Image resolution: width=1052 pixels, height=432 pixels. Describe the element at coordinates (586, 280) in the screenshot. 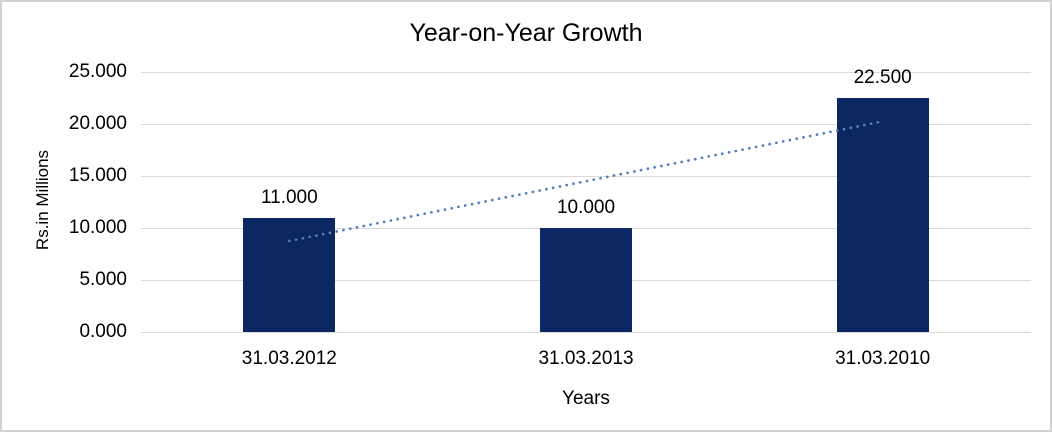

I see `bar-31.03.2013` at that location.